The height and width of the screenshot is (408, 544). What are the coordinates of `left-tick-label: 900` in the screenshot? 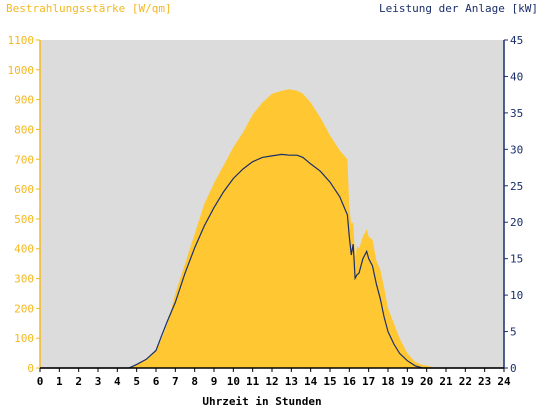 It's located at (24, 100).